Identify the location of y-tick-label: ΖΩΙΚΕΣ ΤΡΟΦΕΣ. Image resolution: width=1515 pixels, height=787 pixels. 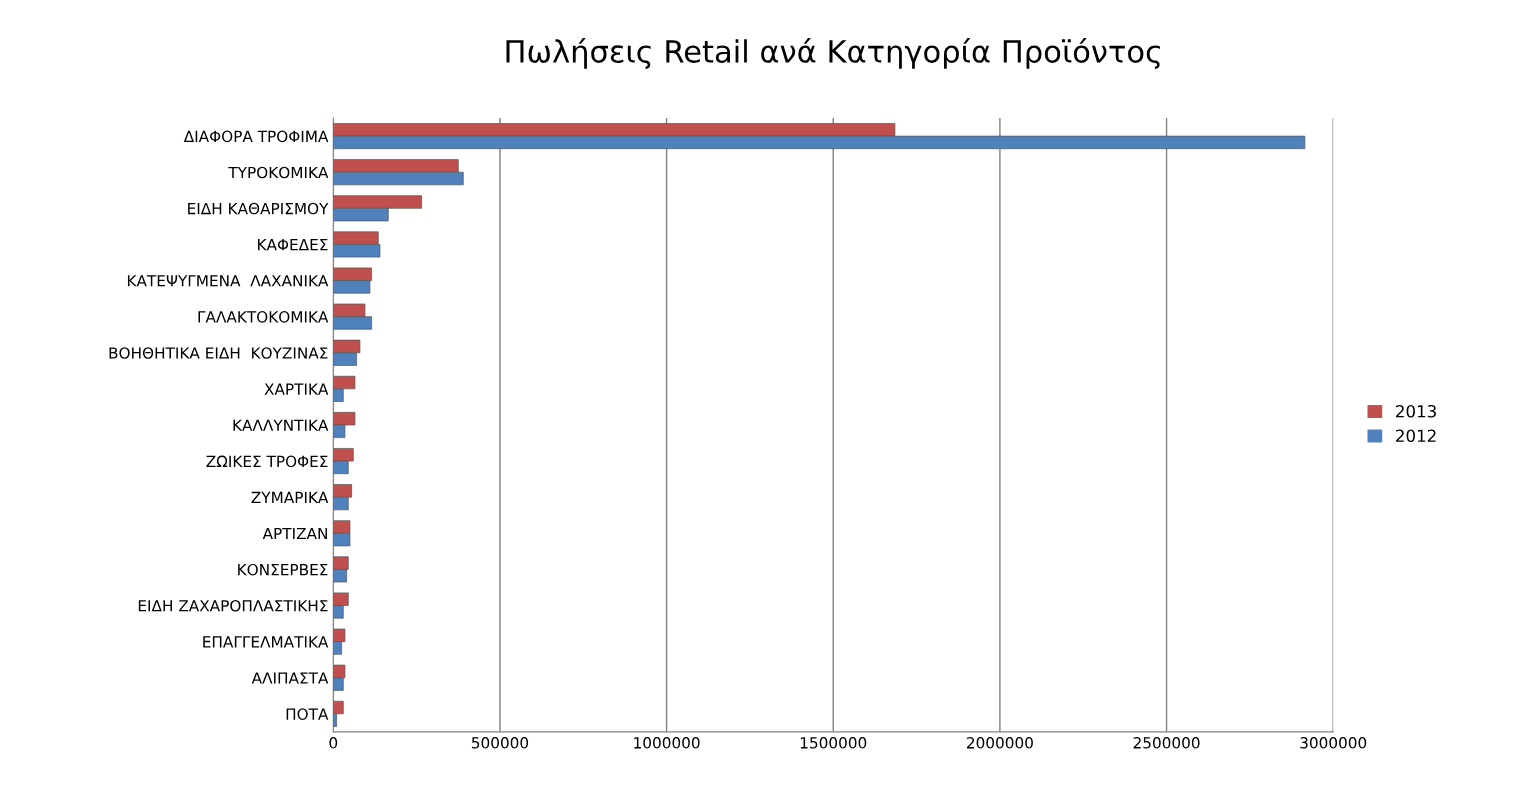
(267, 461).